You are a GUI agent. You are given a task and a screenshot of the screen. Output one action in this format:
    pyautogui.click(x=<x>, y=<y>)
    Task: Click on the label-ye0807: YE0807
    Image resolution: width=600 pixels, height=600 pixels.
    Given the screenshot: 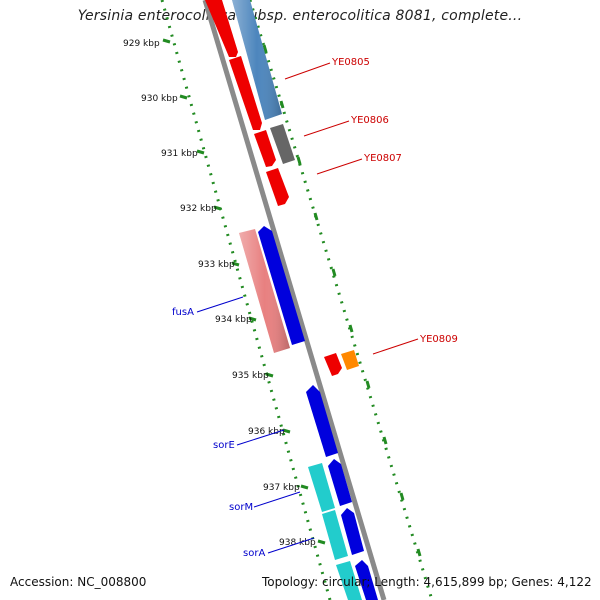 What is the action you would take?
    pyautogui.click(x=382, y=158)
    